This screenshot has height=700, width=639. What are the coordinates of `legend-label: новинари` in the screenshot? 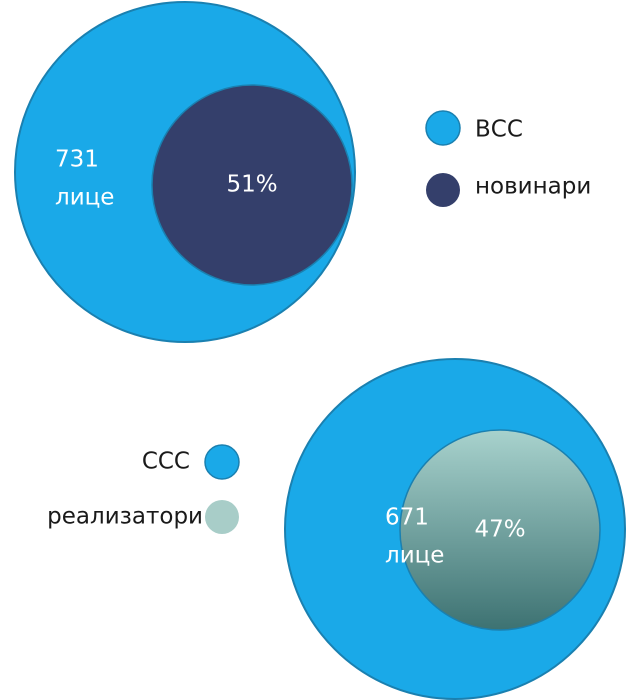 It's located at (533, 187).